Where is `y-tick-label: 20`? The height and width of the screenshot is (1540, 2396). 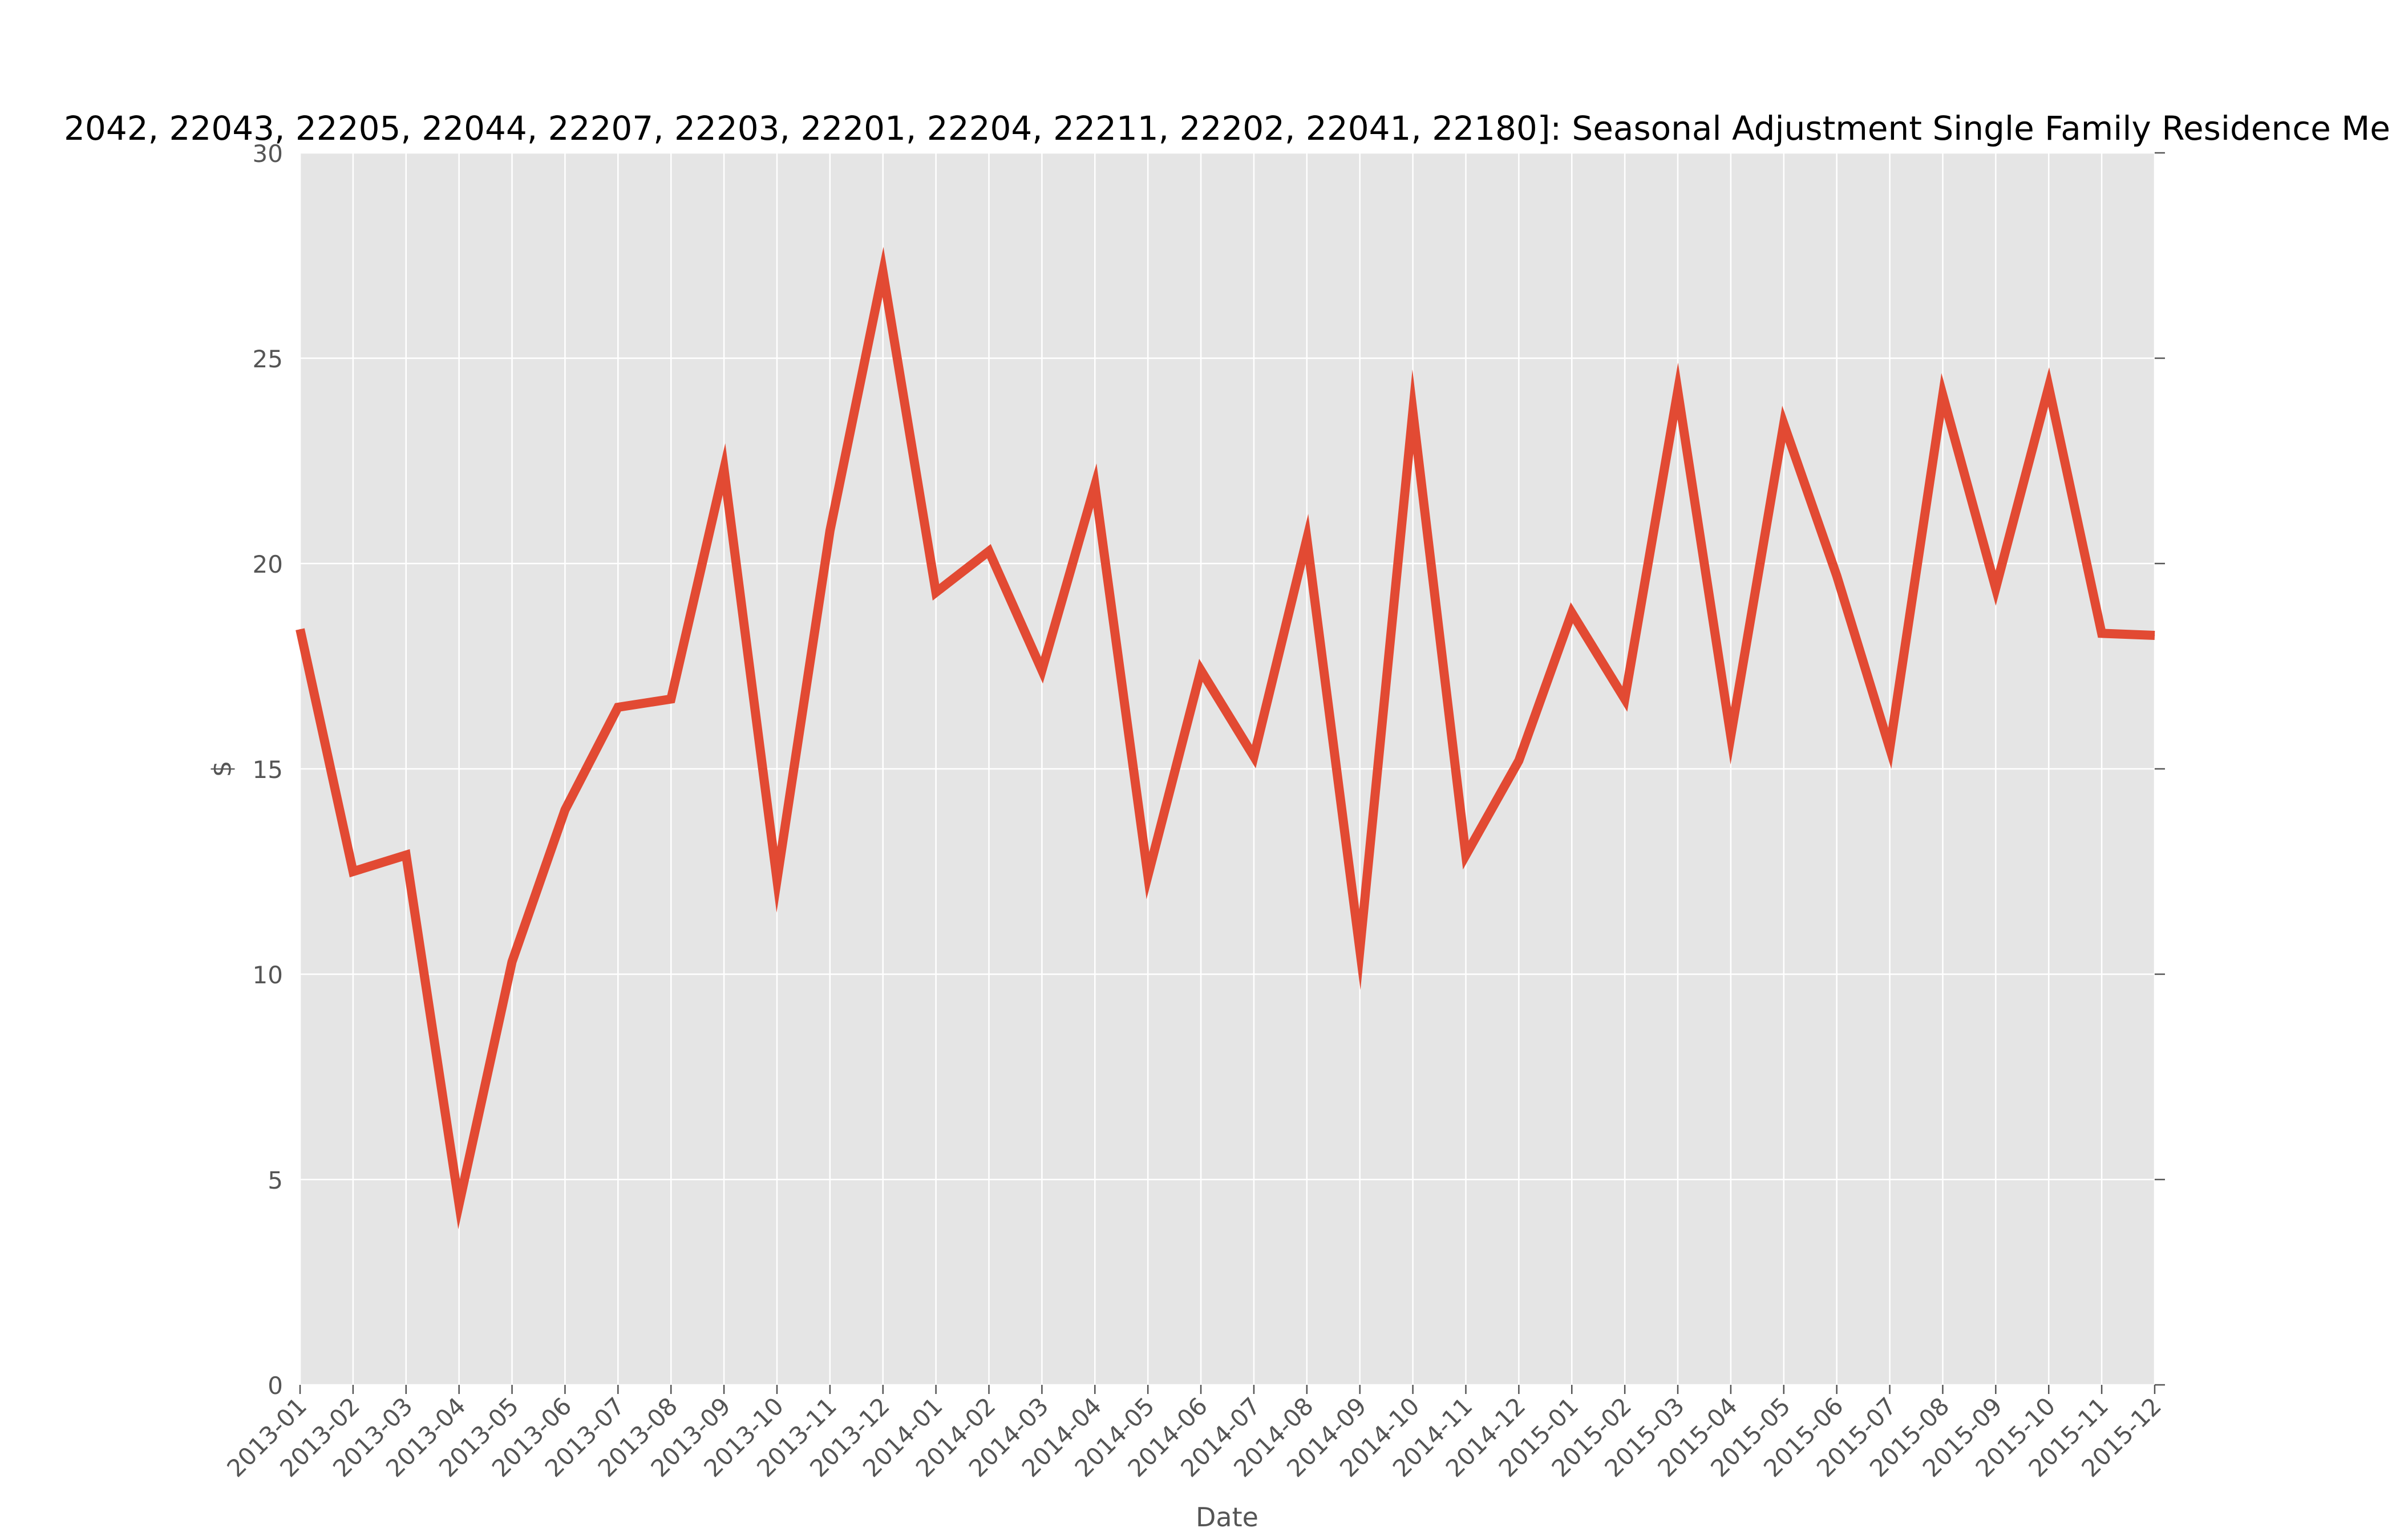
y-tick-label: 20 is located at coordinates (268, 564).